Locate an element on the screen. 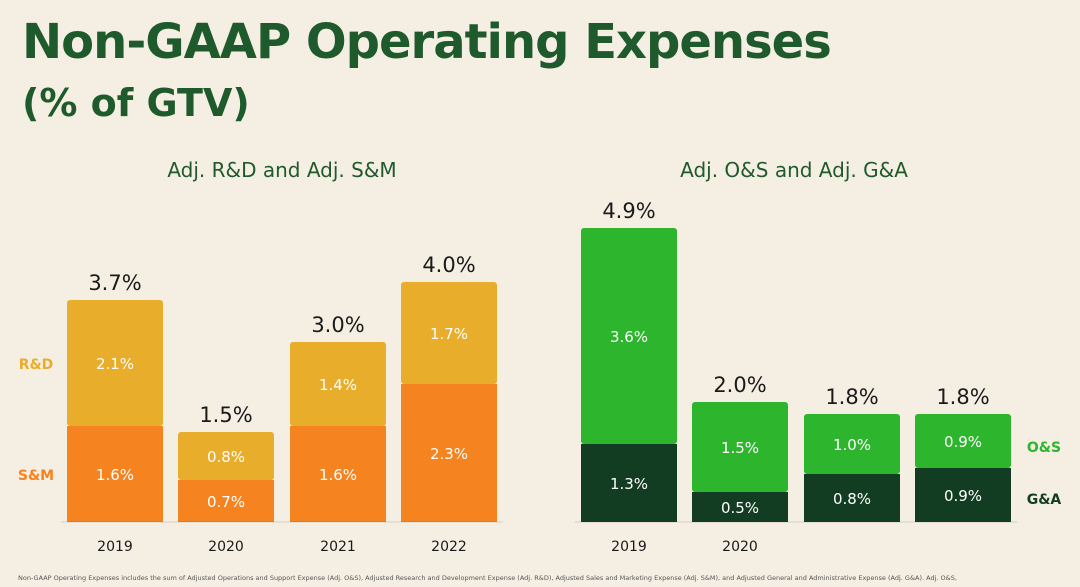  total-label-2: 3.0% is located at coordinates (337, 325).